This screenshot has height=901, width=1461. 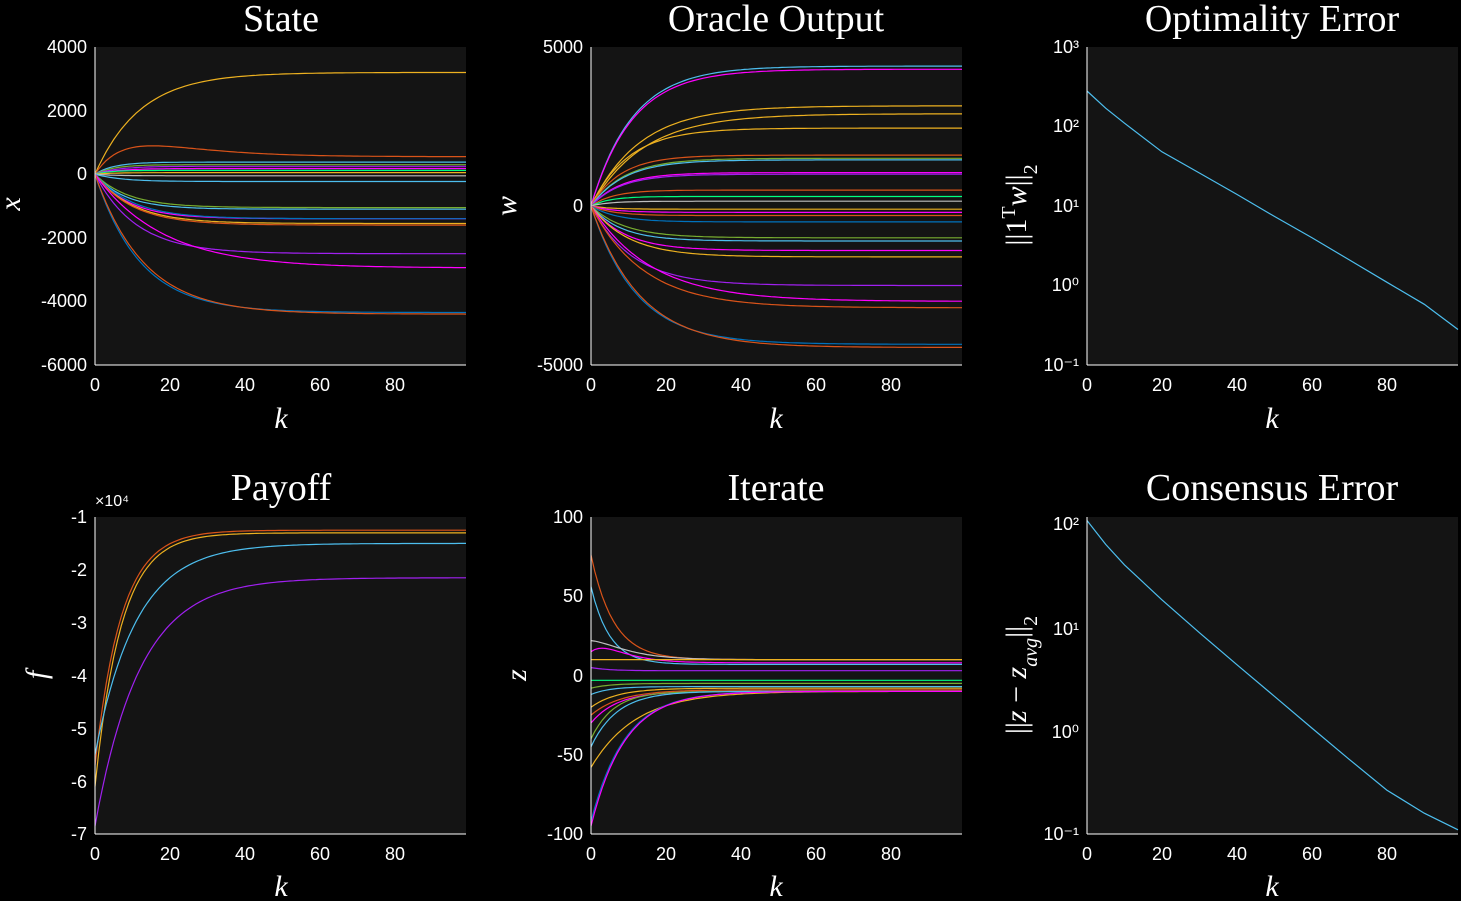 What do you see at coordinates (1020, 204) in the screenshot?
I see `y-axis-label-optimality-error: ||1Tw||2` at bounding box center [1020, 204].